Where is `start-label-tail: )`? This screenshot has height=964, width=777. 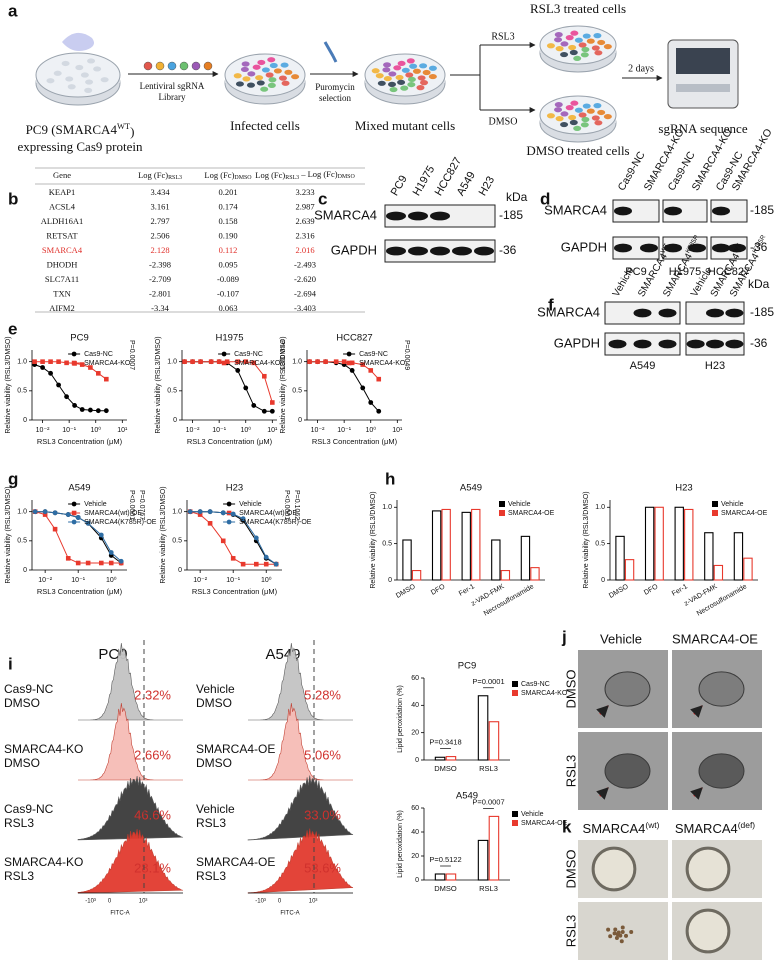
start-label-tail: ) is located at coordinates (132, 131).